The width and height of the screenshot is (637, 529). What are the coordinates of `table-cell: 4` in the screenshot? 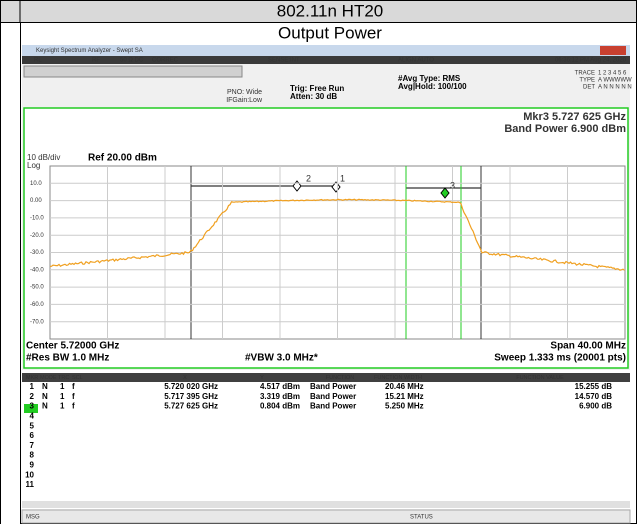 It's located at (32, 416).